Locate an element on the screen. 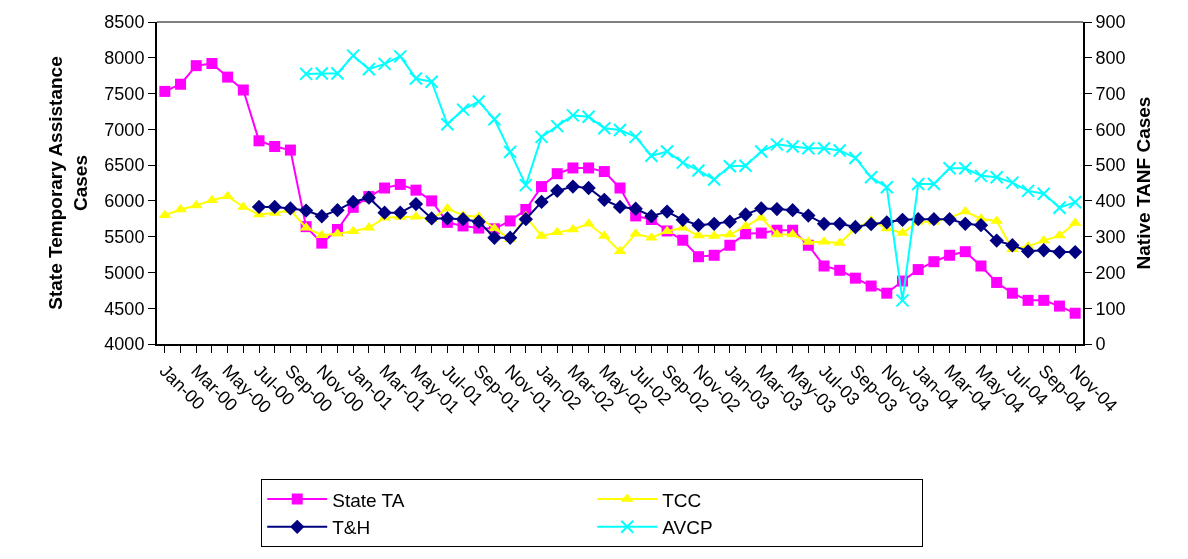  y-tick-label: 5000 is located at coordinates (124, 272).